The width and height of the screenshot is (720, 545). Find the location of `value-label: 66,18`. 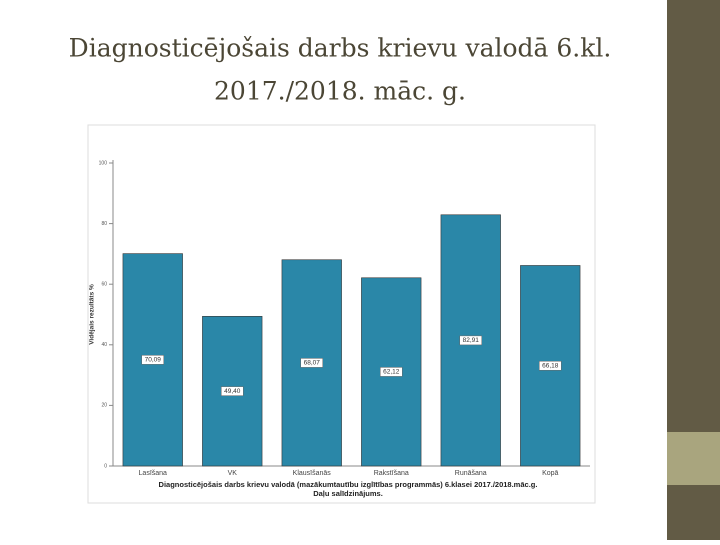

value-label: 66,18 is located at coordinates (550, 365).